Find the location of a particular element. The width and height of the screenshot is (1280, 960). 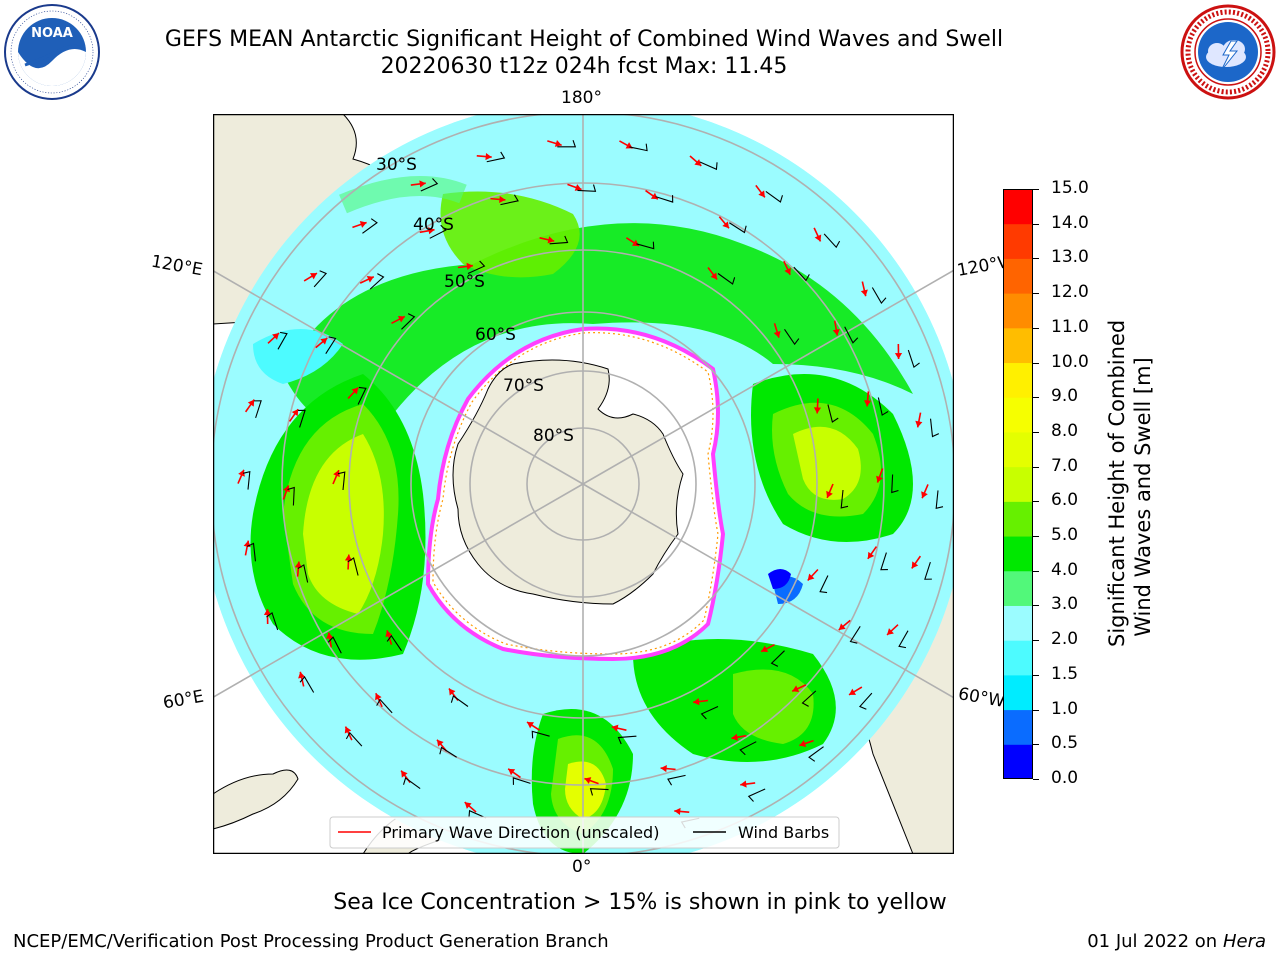

nws-logo is located at coordinates (1228, 52).